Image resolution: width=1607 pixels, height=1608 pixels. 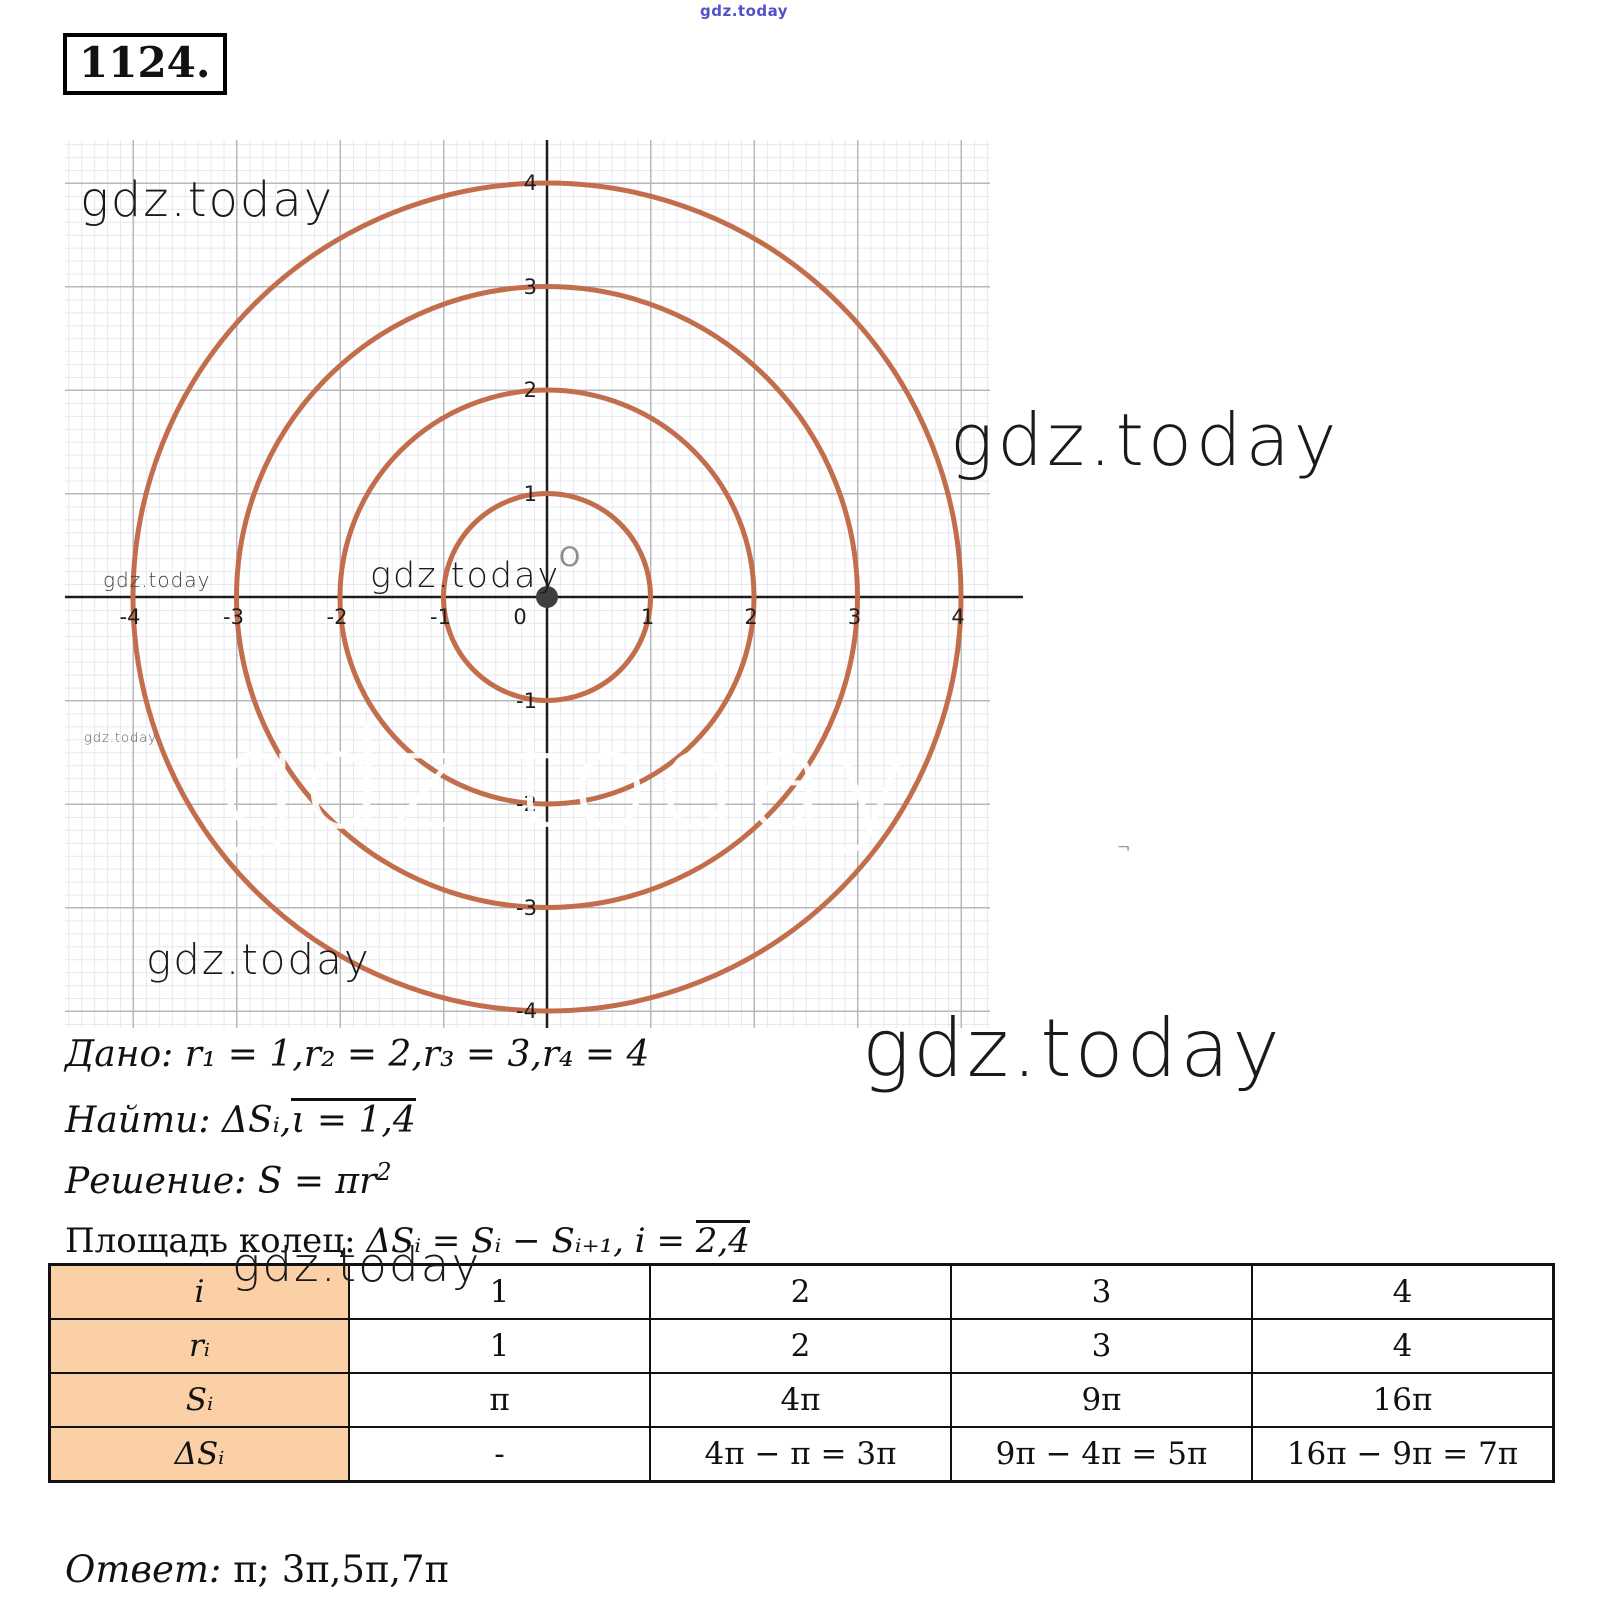 What do you see at coordinates (157, 580) in the screenshot?
I see `watermark-axis-small: gdz.today` at bounding box center [157, 580].